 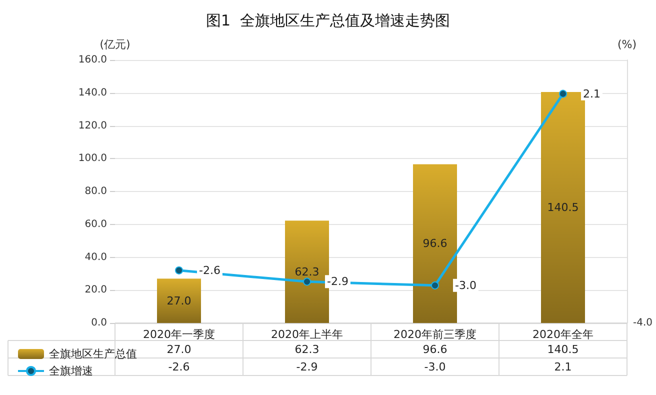 I want to click on data-label: 140.5, so click(x=563, y=349).